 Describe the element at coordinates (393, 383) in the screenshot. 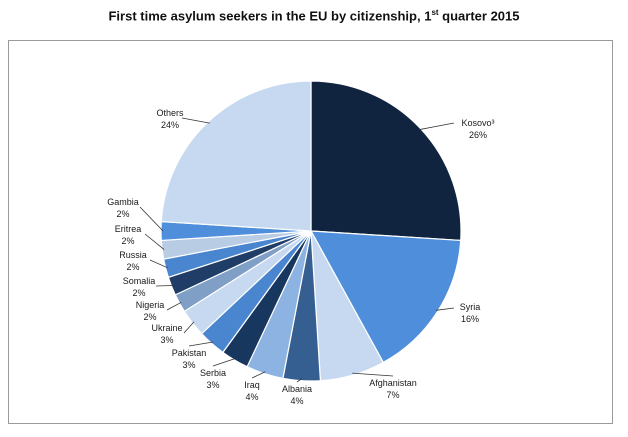

I see `slice-label-afghanistan: Afghanistan` at that location.